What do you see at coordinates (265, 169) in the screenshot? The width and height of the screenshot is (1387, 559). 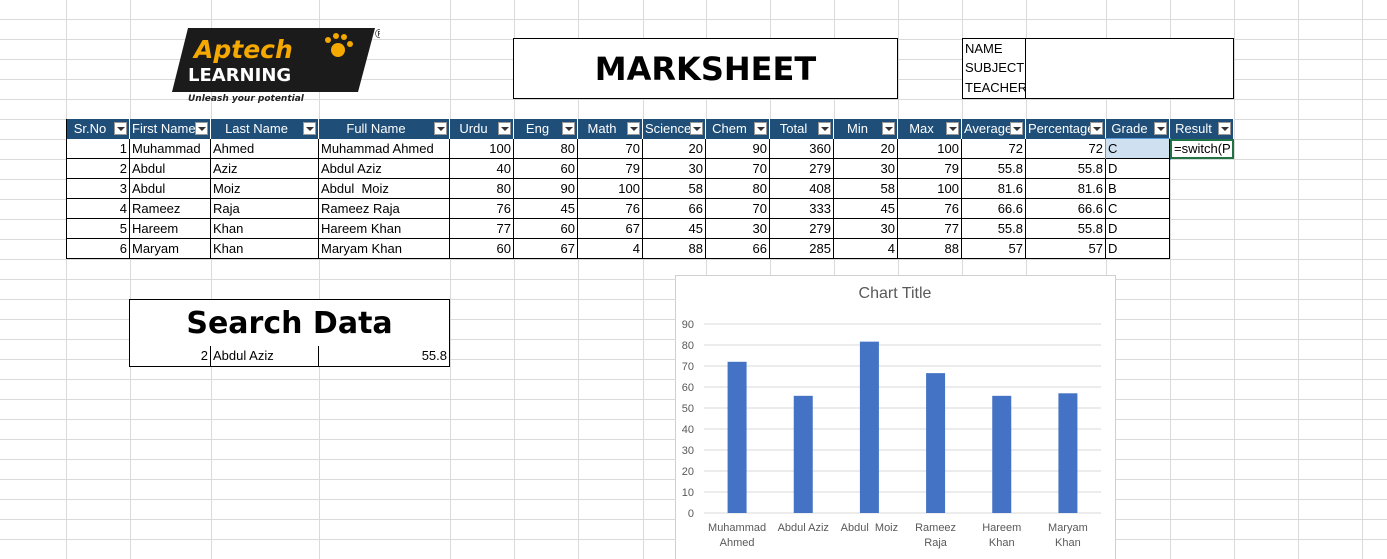 I see `table-cell: Aziz` at bounding box center [265, 169].